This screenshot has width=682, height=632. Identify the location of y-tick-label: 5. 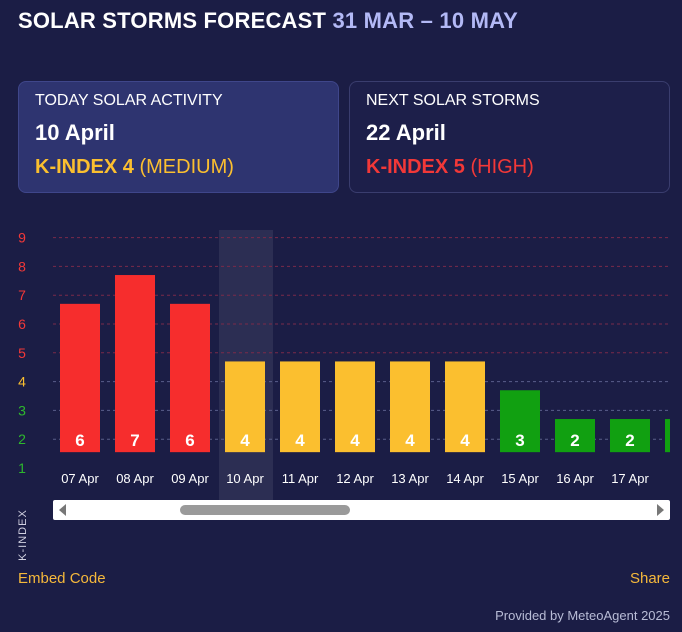
(22, 353).